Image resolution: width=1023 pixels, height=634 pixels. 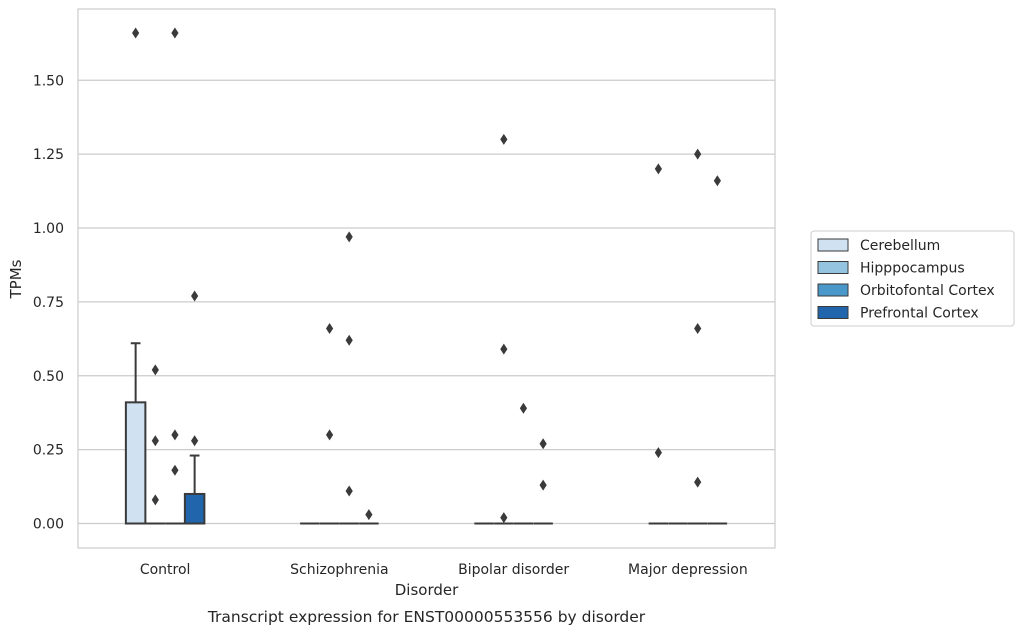 I want to click on y-tick-label: 0.75, so click(x=48, y=303).